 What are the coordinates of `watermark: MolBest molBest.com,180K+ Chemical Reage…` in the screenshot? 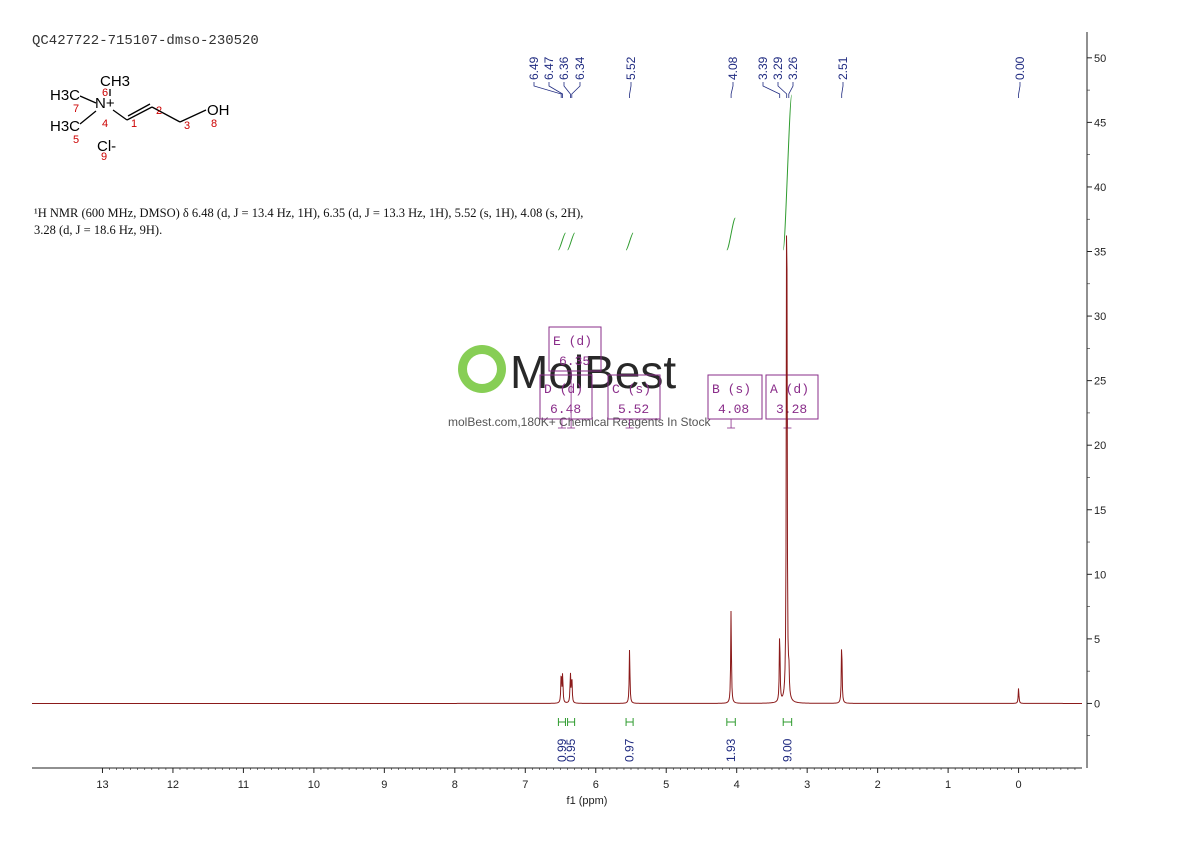 It's located at (579, 387).